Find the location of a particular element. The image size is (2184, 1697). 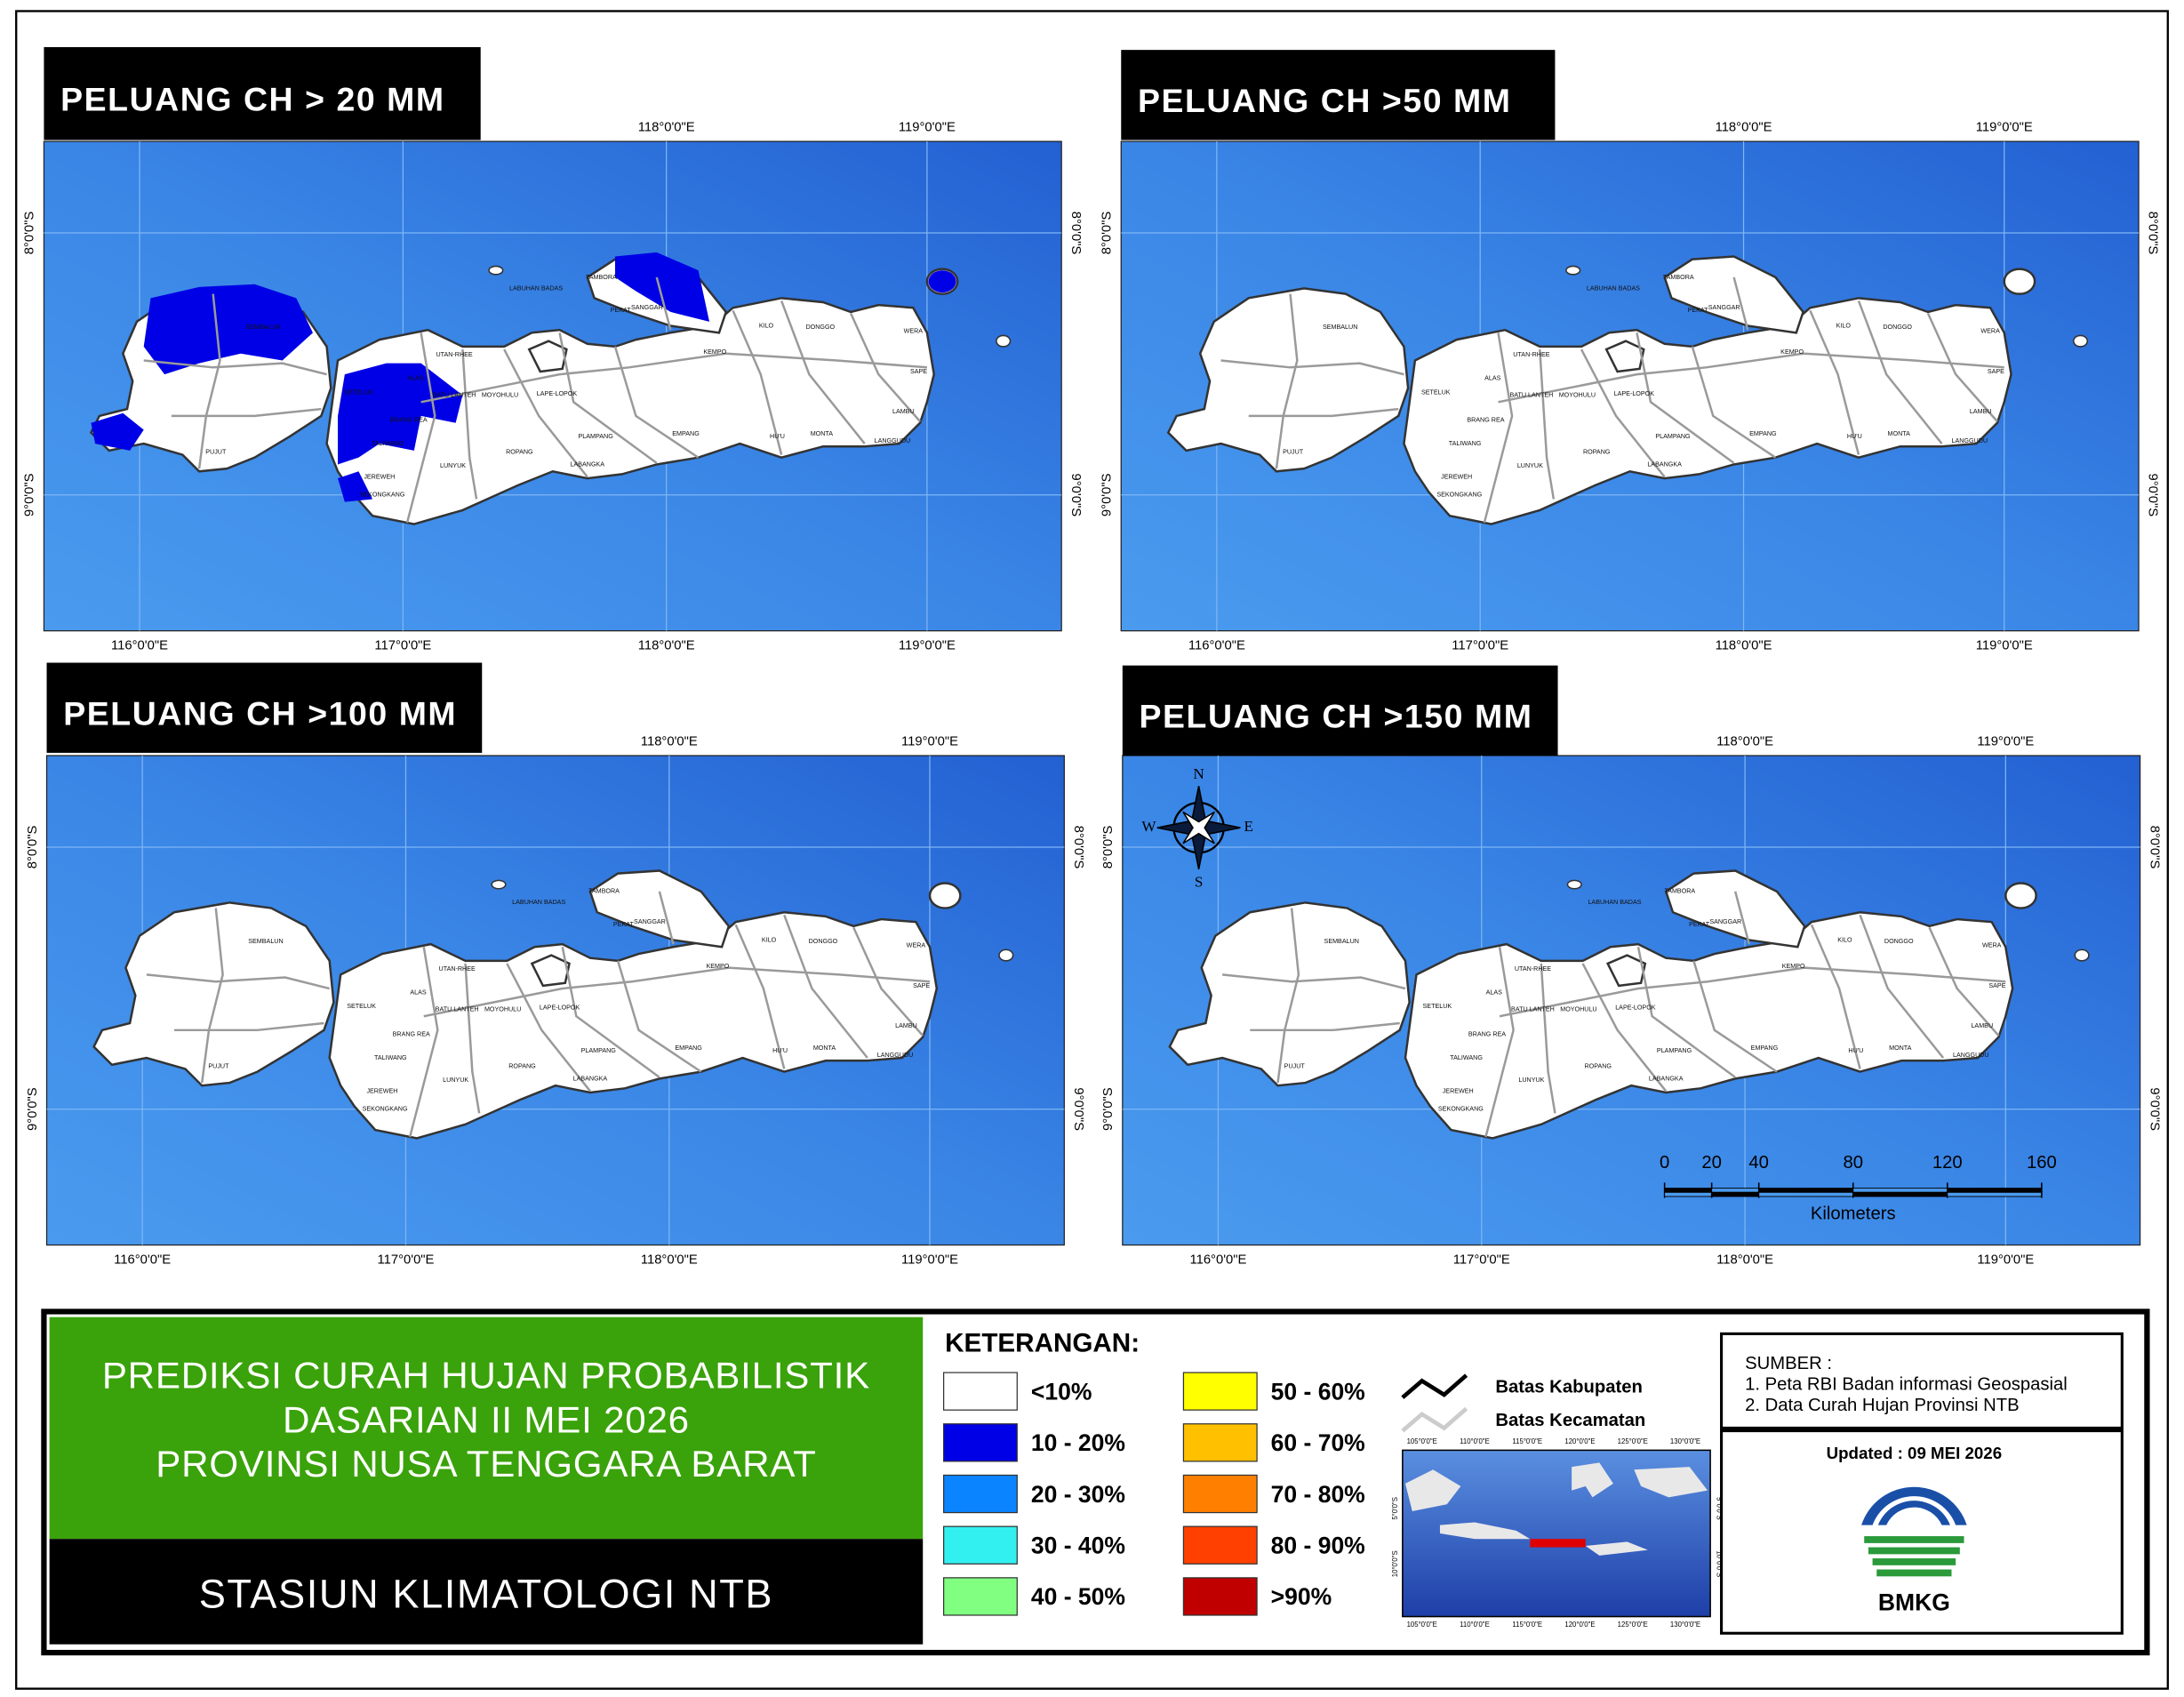

place-name: DONGGO is located at coordinates (1899, 941).